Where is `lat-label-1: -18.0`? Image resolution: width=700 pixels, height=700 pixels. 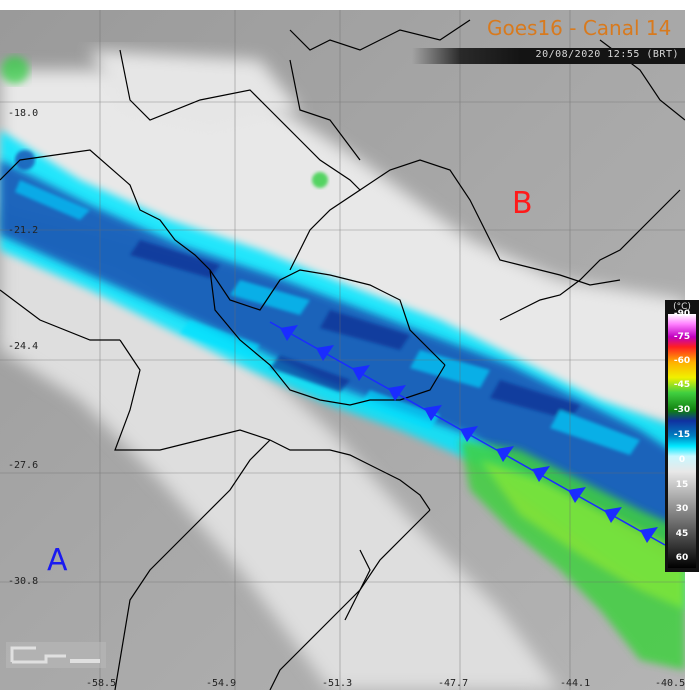 lat-label-1: -18.0 is located at coordinates (23, 113).